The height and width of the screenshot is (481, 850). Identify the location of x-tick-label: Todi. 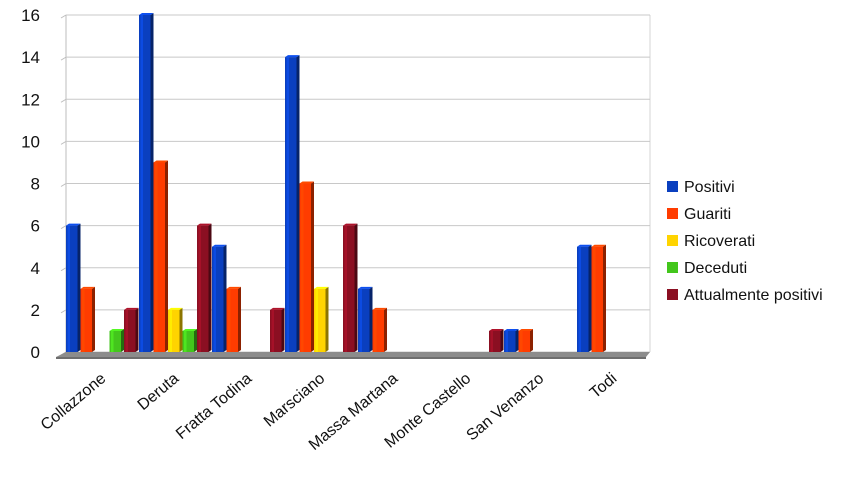
(603, 386).